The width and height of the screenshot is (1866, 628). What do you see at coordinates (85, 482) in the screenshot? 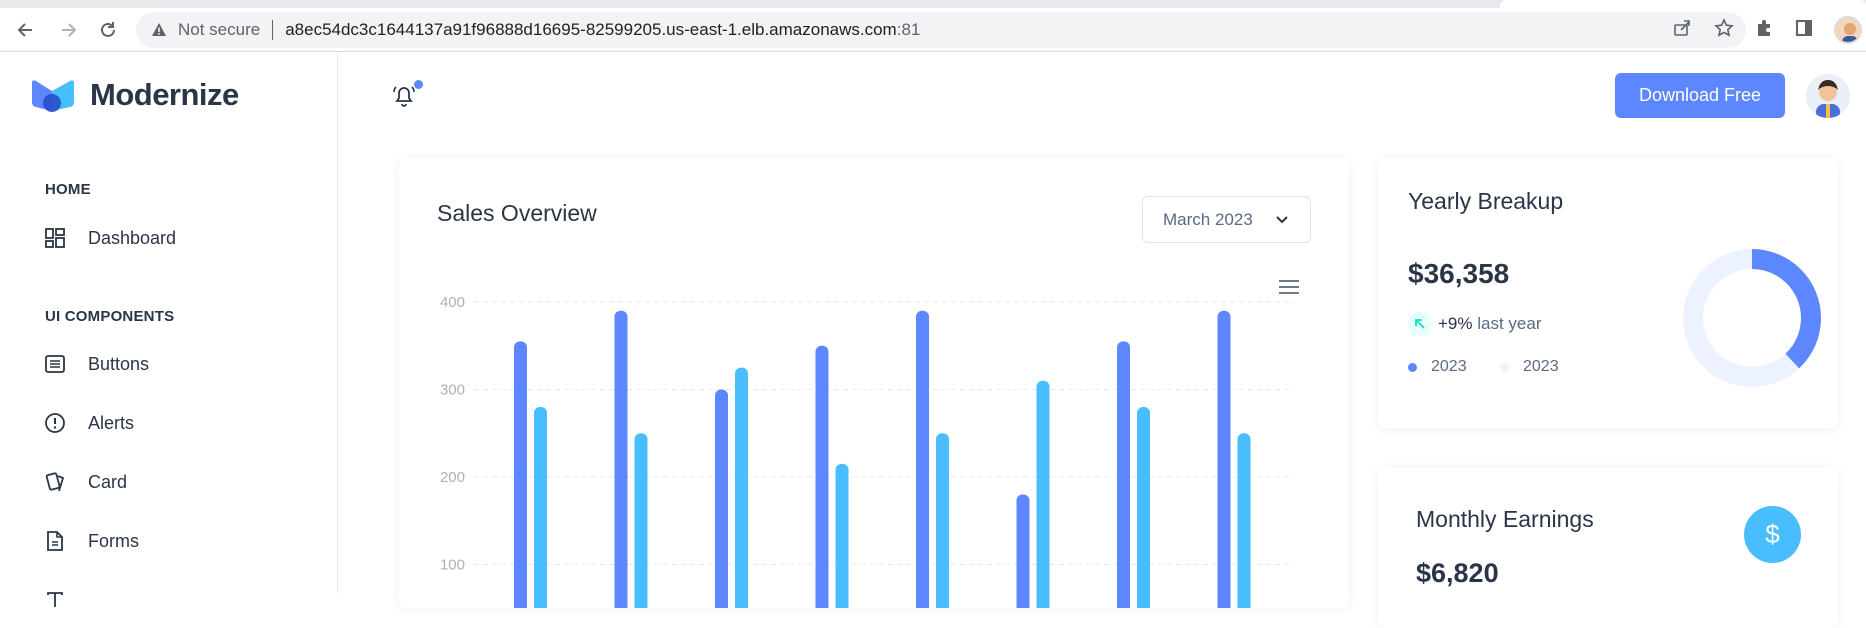
I see `sidebar-item-card: Card` at bounding box center [85, 482].